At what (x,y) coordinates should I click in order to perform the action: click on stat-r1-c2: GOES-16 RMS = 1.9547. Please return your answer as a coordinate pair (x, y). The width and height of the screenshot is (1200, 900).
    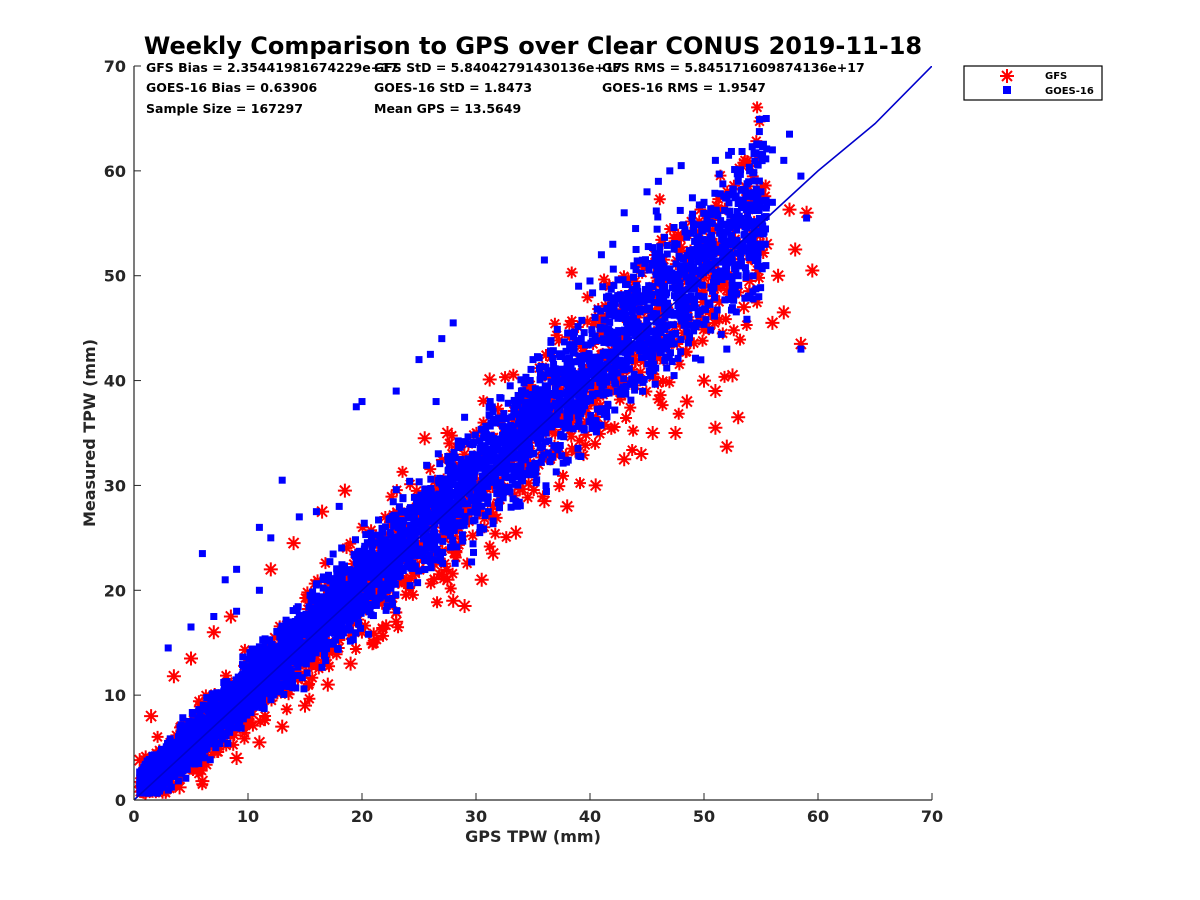
    Looking at the image, I should click on (684, 87).